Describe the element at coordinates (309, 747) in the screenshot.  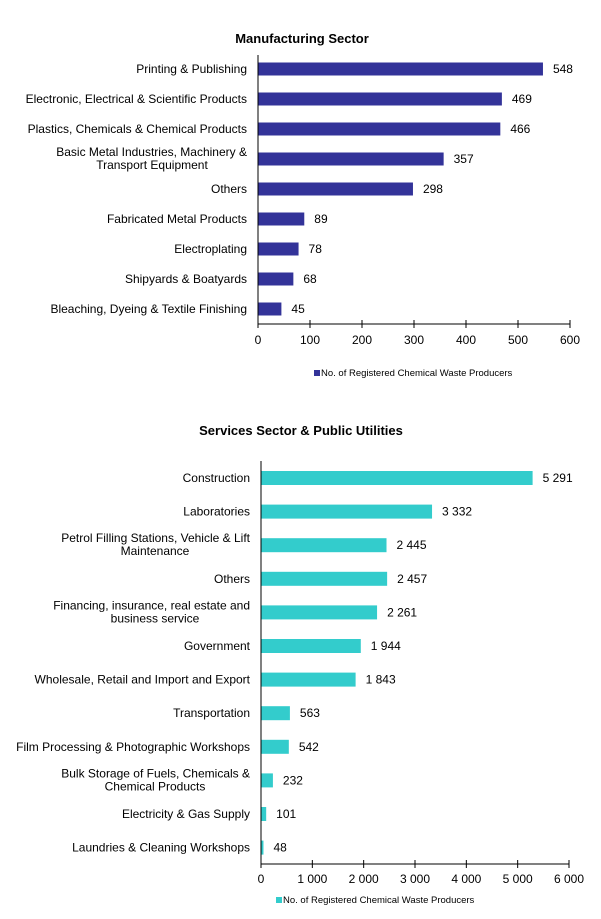
I see `data-label: 542` at that location.